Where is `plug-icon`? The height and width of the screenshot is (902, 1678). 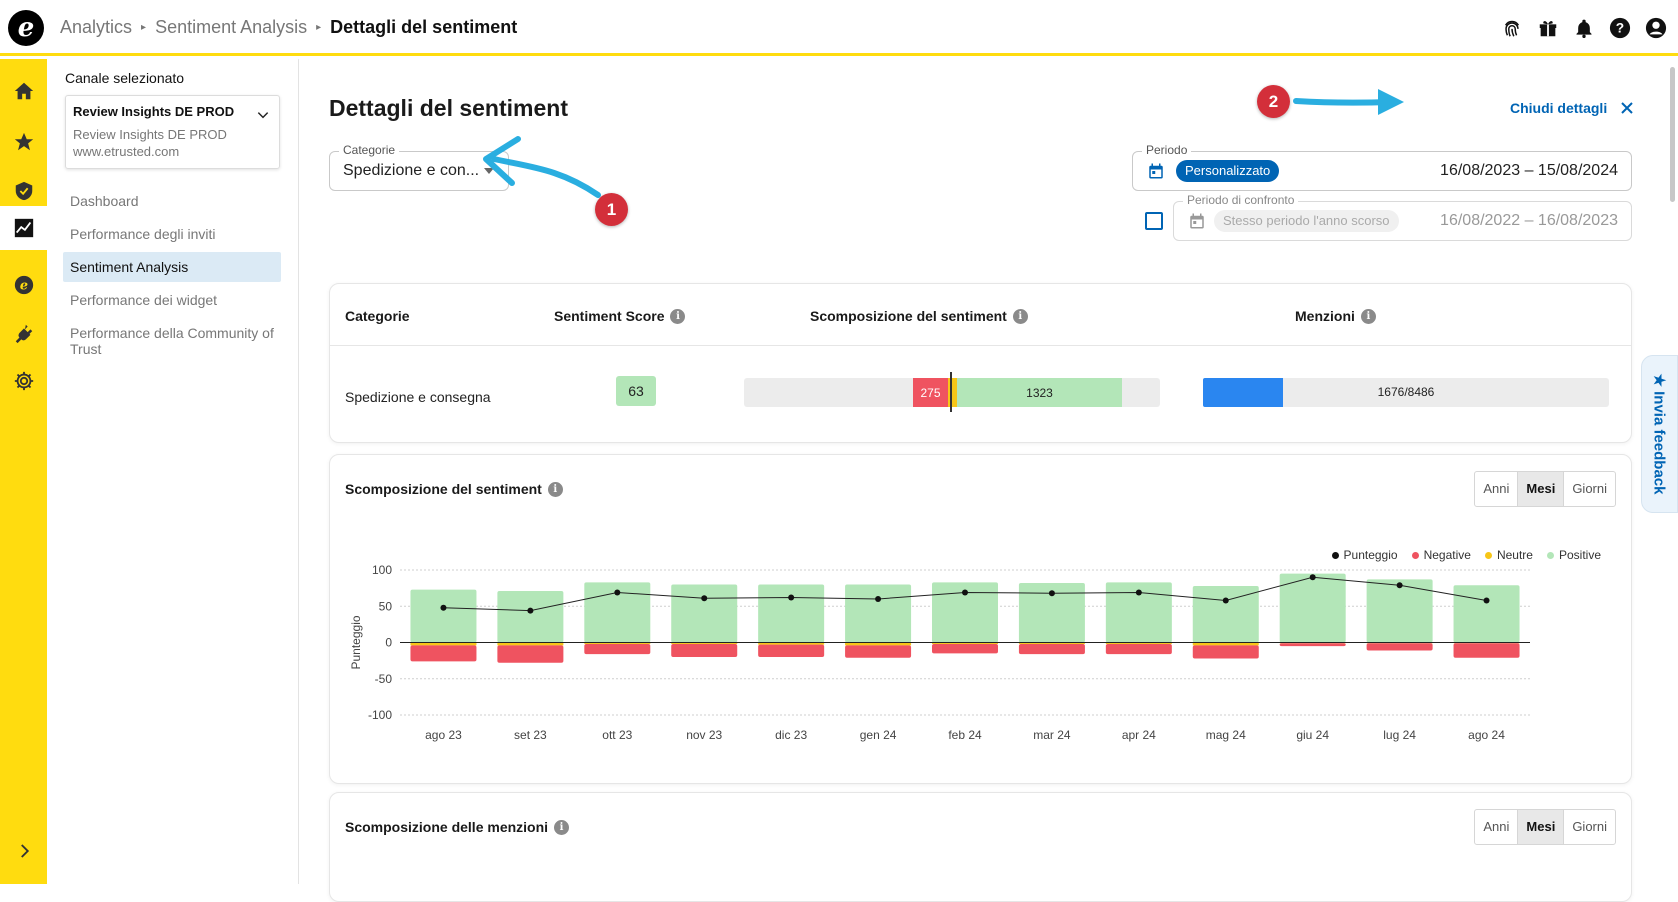 plug-icon is located at coordinates (23, 333).